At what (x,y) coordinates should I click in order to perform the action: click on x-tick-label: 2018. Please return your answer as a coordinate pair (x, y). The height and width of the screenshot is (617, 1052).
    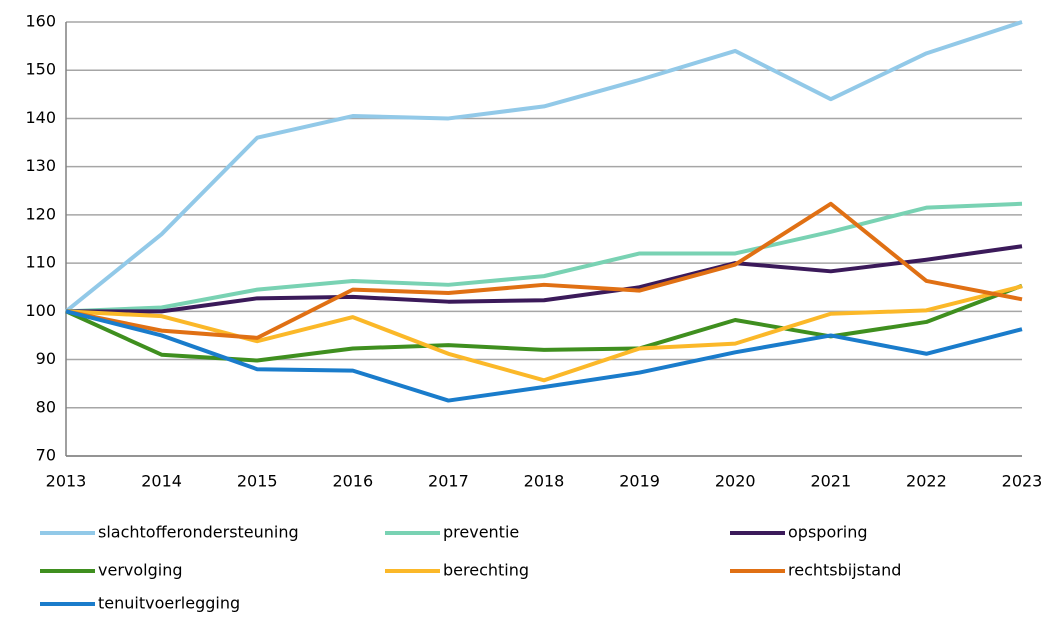
    Looking at the image, I should click on (544, 481).